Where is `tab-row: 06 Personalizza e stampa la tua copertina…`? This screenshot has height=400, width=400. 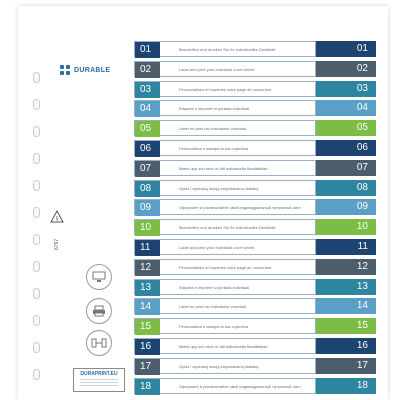 tab-row: 06 Personalizza e stampa la tua copertina… is located at coordinates (255, 148).